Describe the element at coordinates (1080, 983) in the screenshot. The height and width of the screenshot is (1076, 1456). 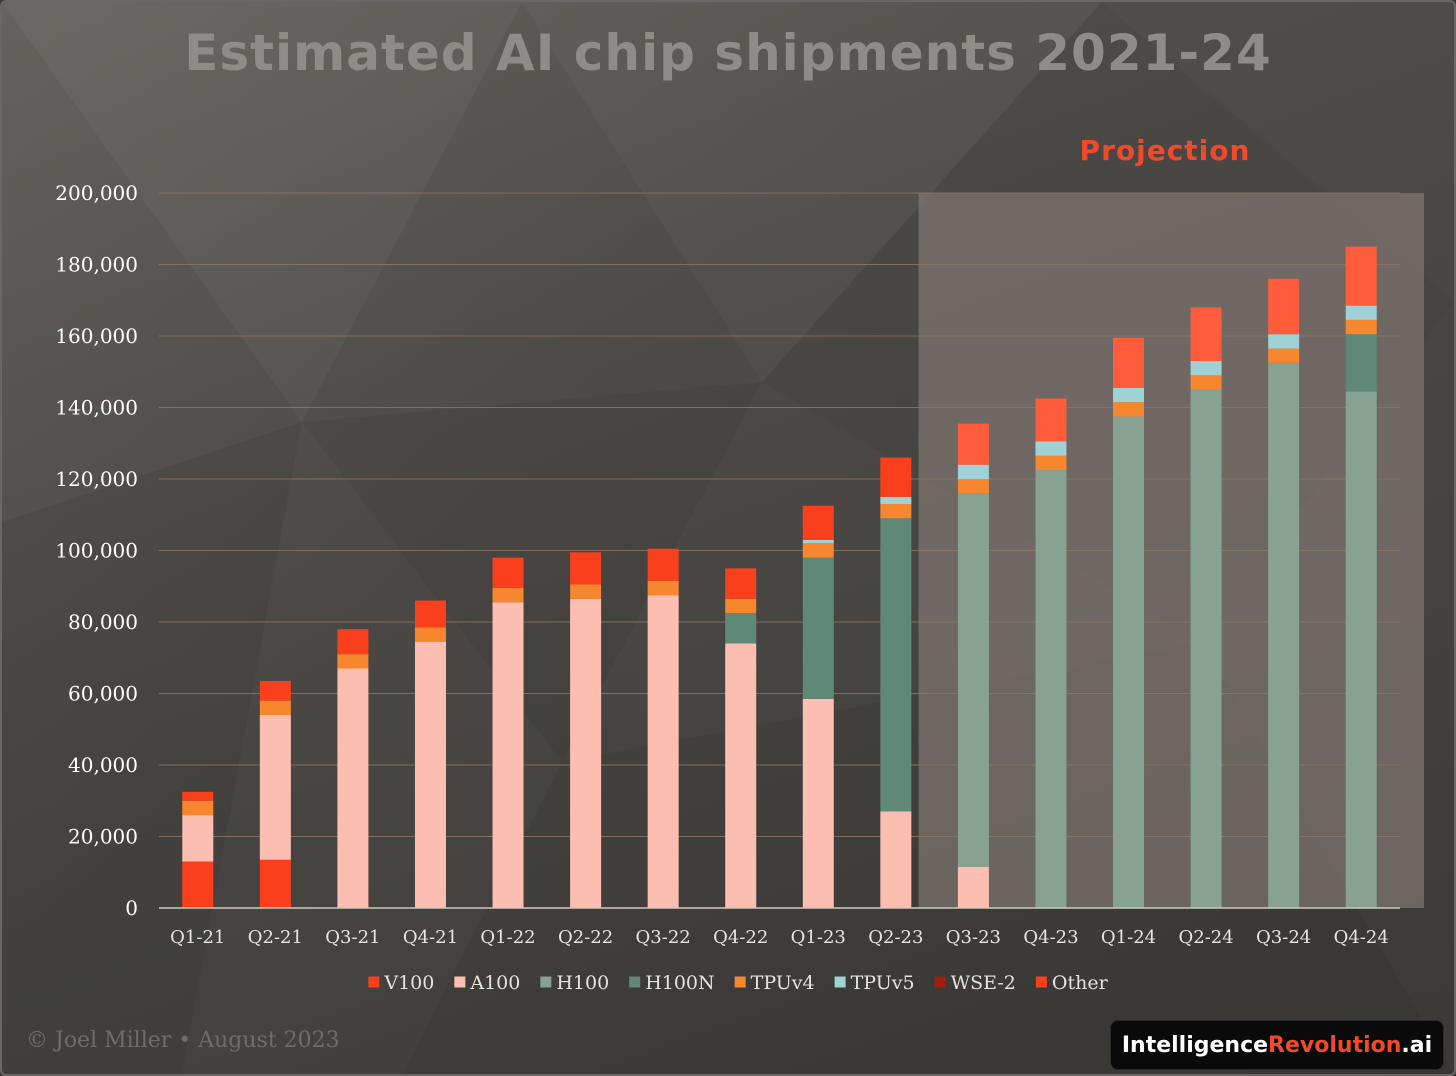
I see `legend-label-other: Other` at that location.